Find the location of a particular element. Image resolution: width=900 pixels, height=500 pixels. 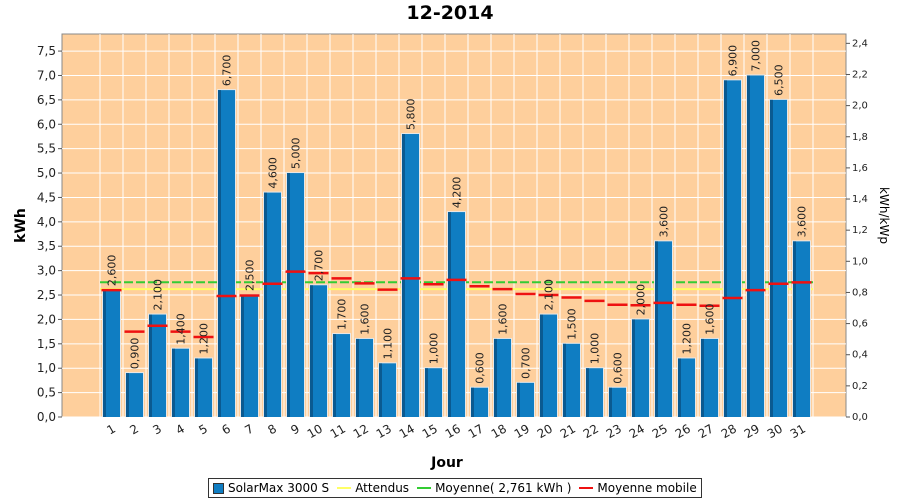

x-tick-label: 10 is located at coordinates (315, 431).